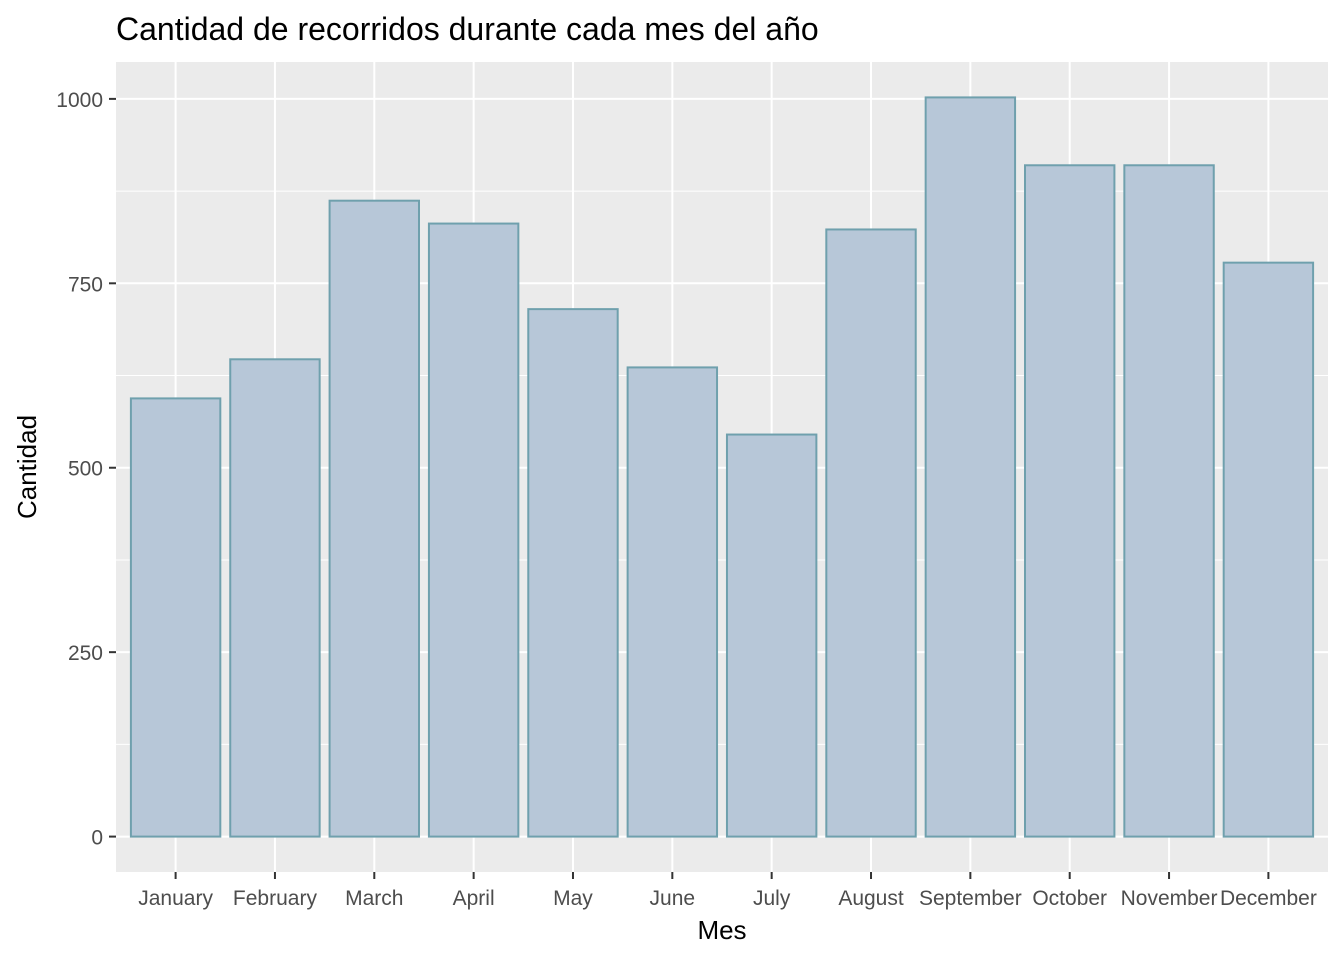 This screenshot has height=960, width=1344. I want to click on bar-september, so click(970, 467).